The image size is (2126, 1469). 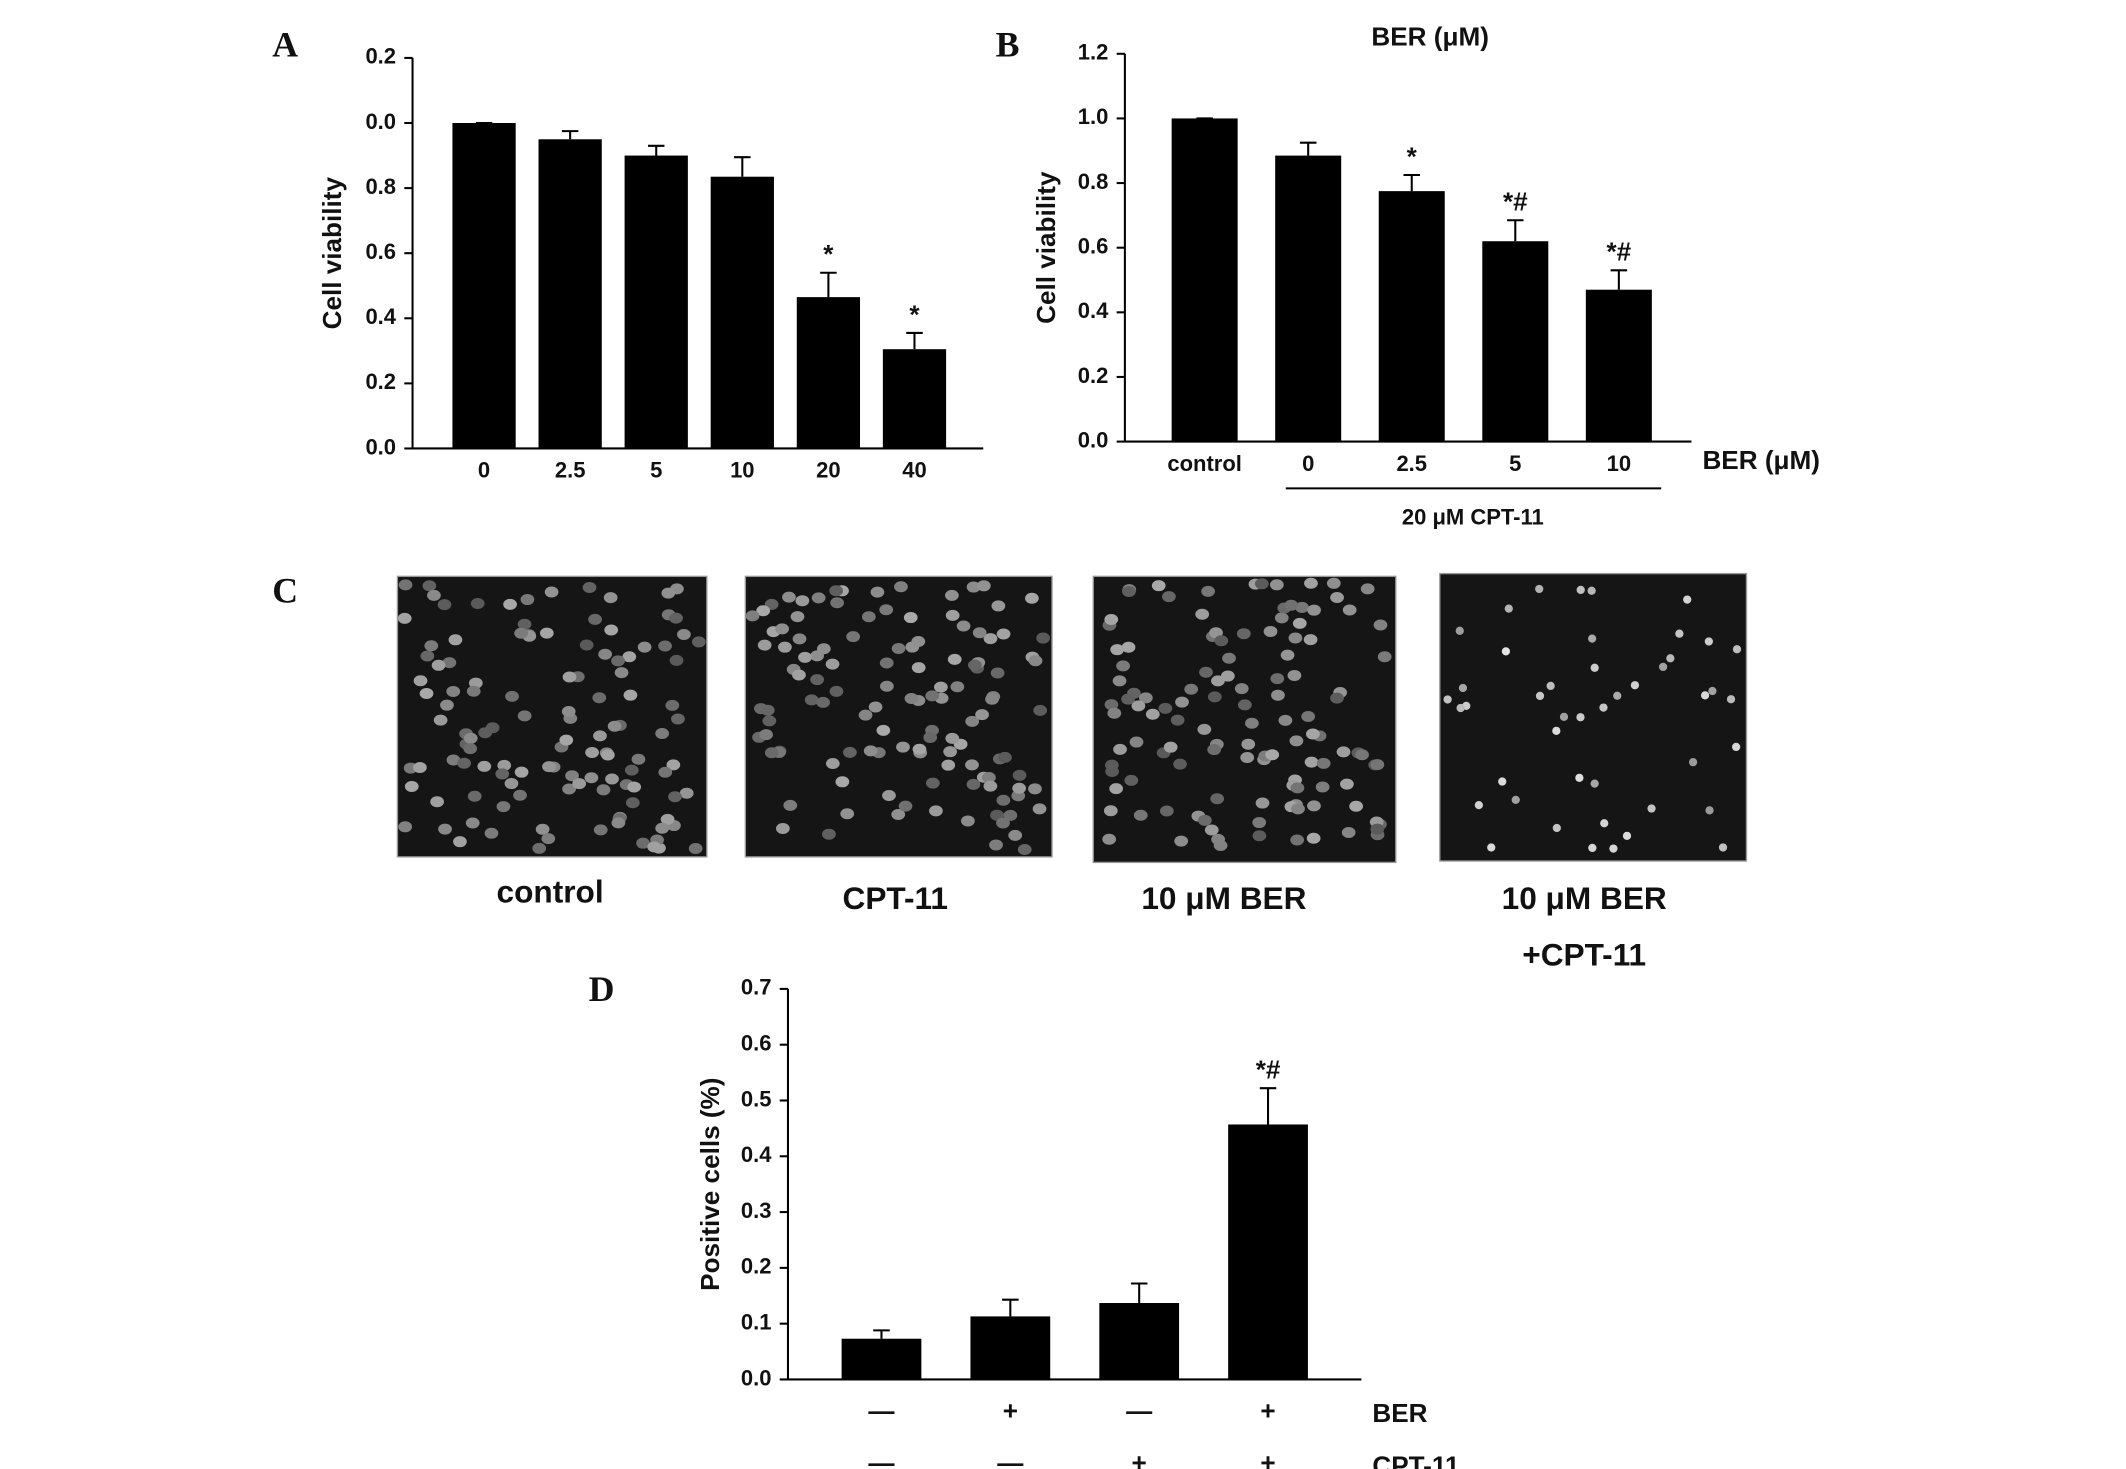 What do you see at coordinates (1412, 156) in the screenshot?
I see `significance-label: *` at bounding box center [1412, 156].